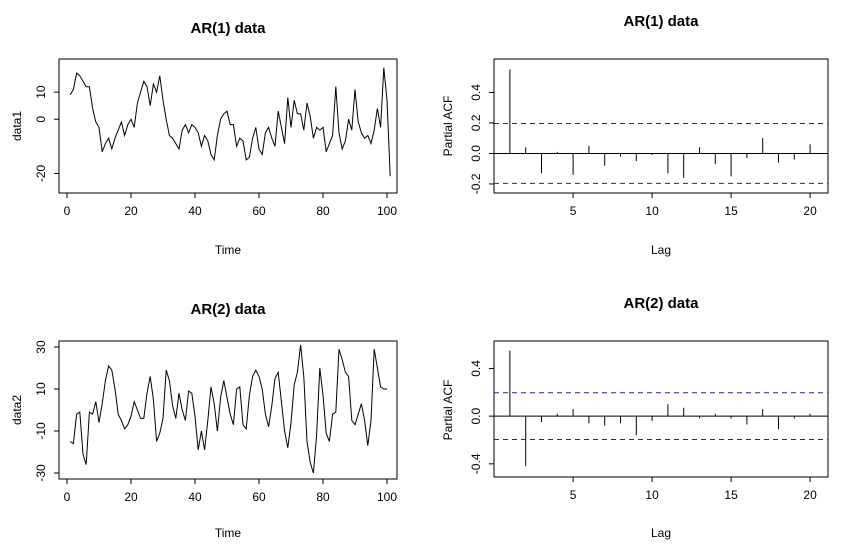 Image resolution: width=855 pixels, height=547 pixels. What do you see at coordinates (476, 122) in the screenshot?
I see `y-tick-label: 0.2` at bounding box center [476, 122].